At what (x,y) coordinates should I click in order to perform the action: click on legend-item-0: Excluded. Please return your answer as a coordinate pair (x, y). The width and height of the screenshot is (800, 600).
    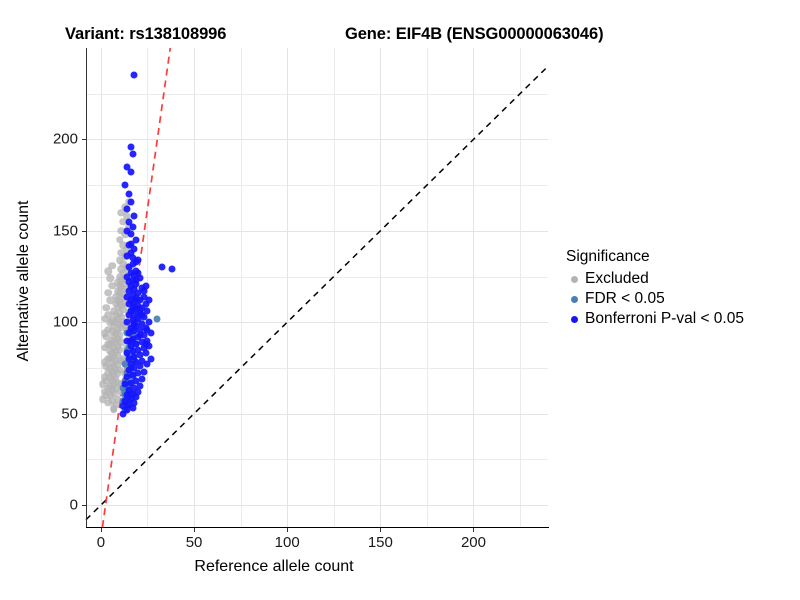
    Looking at the image, I should click on (655, 279).